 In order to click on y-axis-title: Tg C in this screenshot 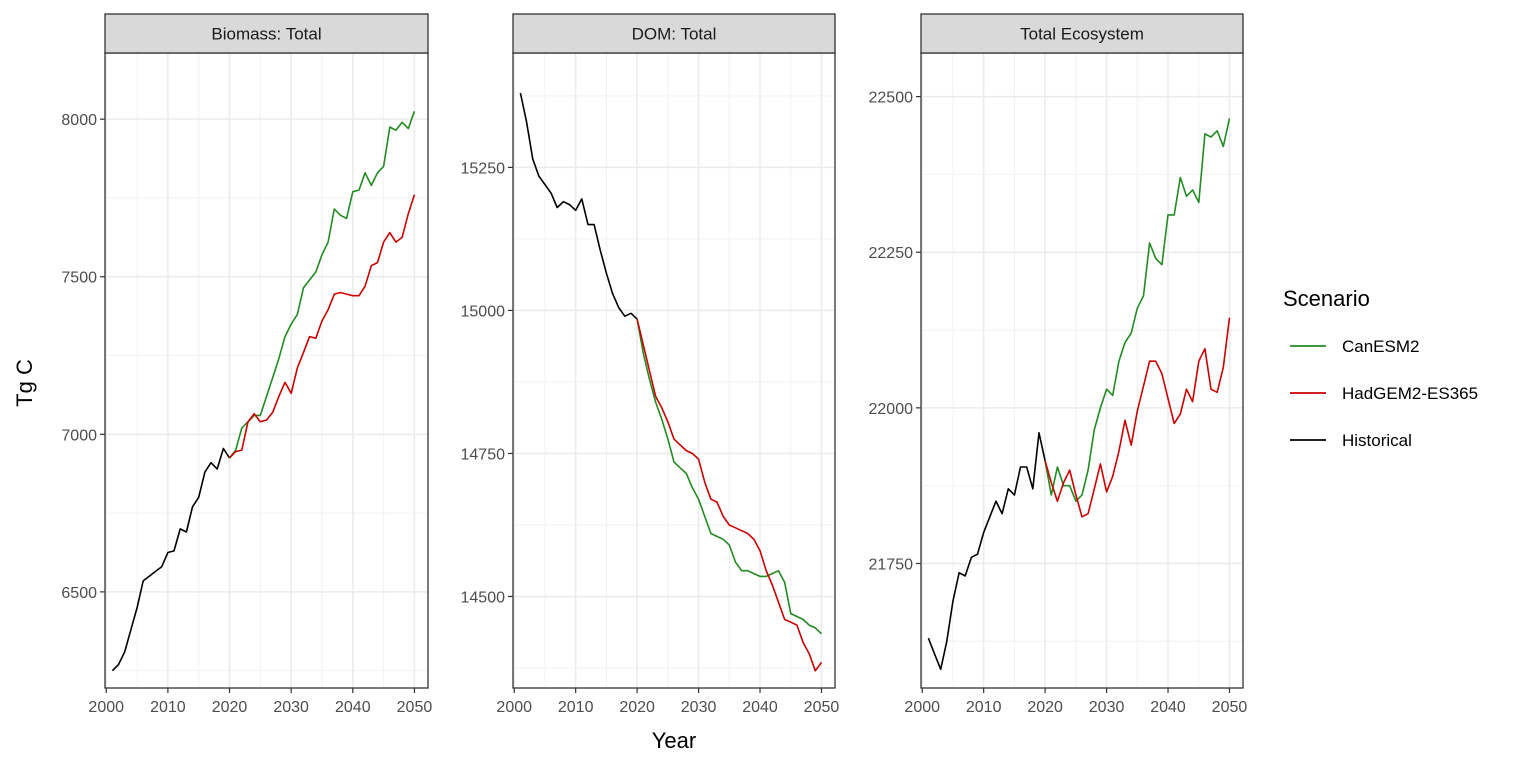, I will do `click(24, 383)`.